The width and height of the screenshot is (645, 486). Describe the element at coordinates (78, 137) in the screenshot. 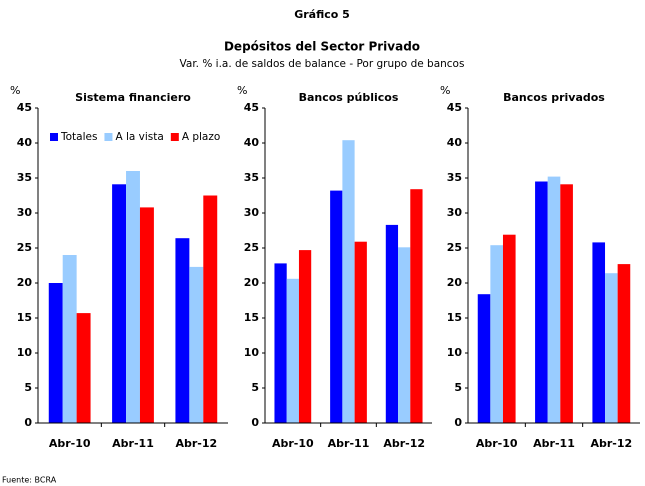

I see `legend-label: Totales` at that location.